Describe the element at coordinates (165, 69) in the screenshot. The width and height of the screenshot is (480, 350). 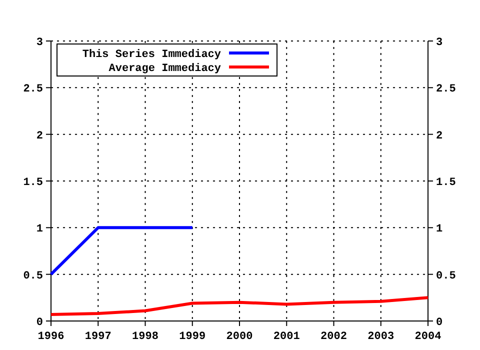
I see `legend-label: Average Immediacy` at that location.